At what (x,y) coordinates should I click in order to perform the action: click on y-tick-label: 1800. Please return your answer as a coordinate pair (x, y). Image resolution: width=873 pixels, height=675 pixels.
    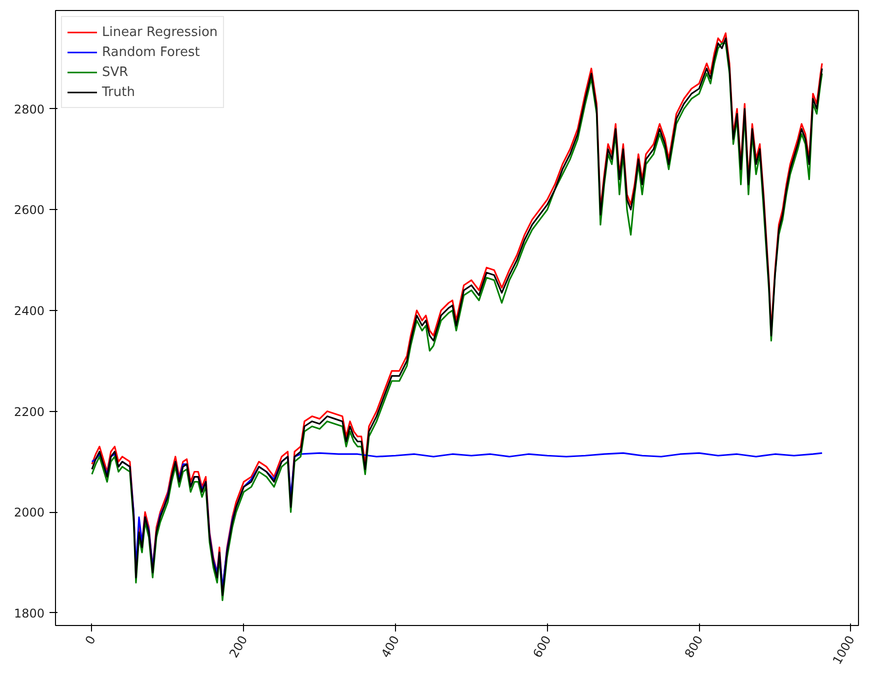
    Looking at the image, I should click on (29, 613).